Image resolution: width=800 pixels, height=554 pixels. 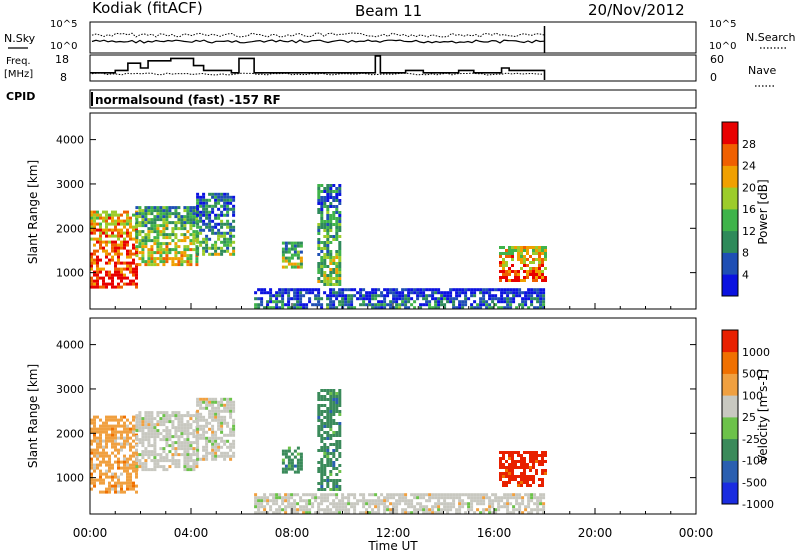 What do you see at coordinates (318, 41) in the screenshot?
I see `noise-sky-series` at bounding box center [318, 41].